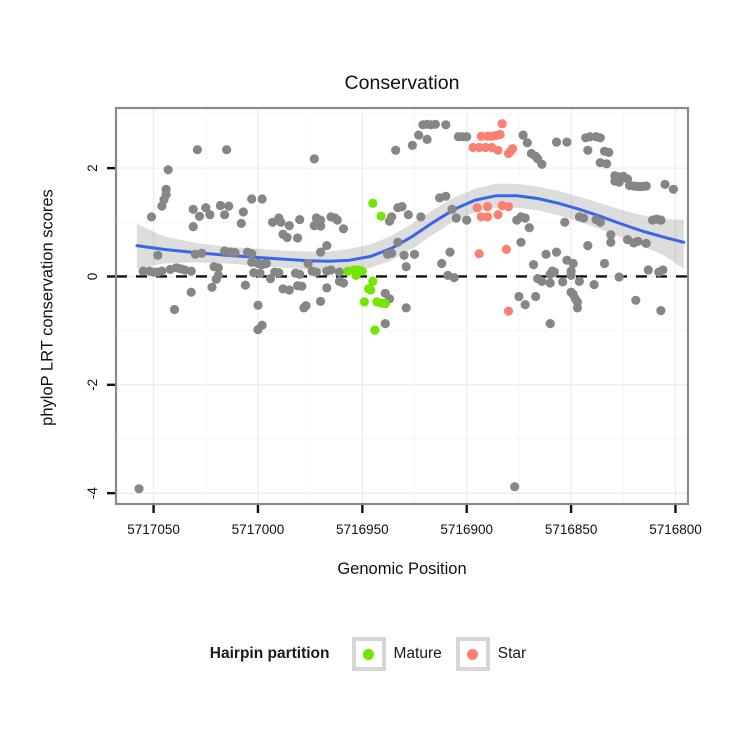 This screenshot has height=750, width=750. Describe the element at coordinates (410, 227) in the screenshot. I see `smooth-confidence-band` at that location.